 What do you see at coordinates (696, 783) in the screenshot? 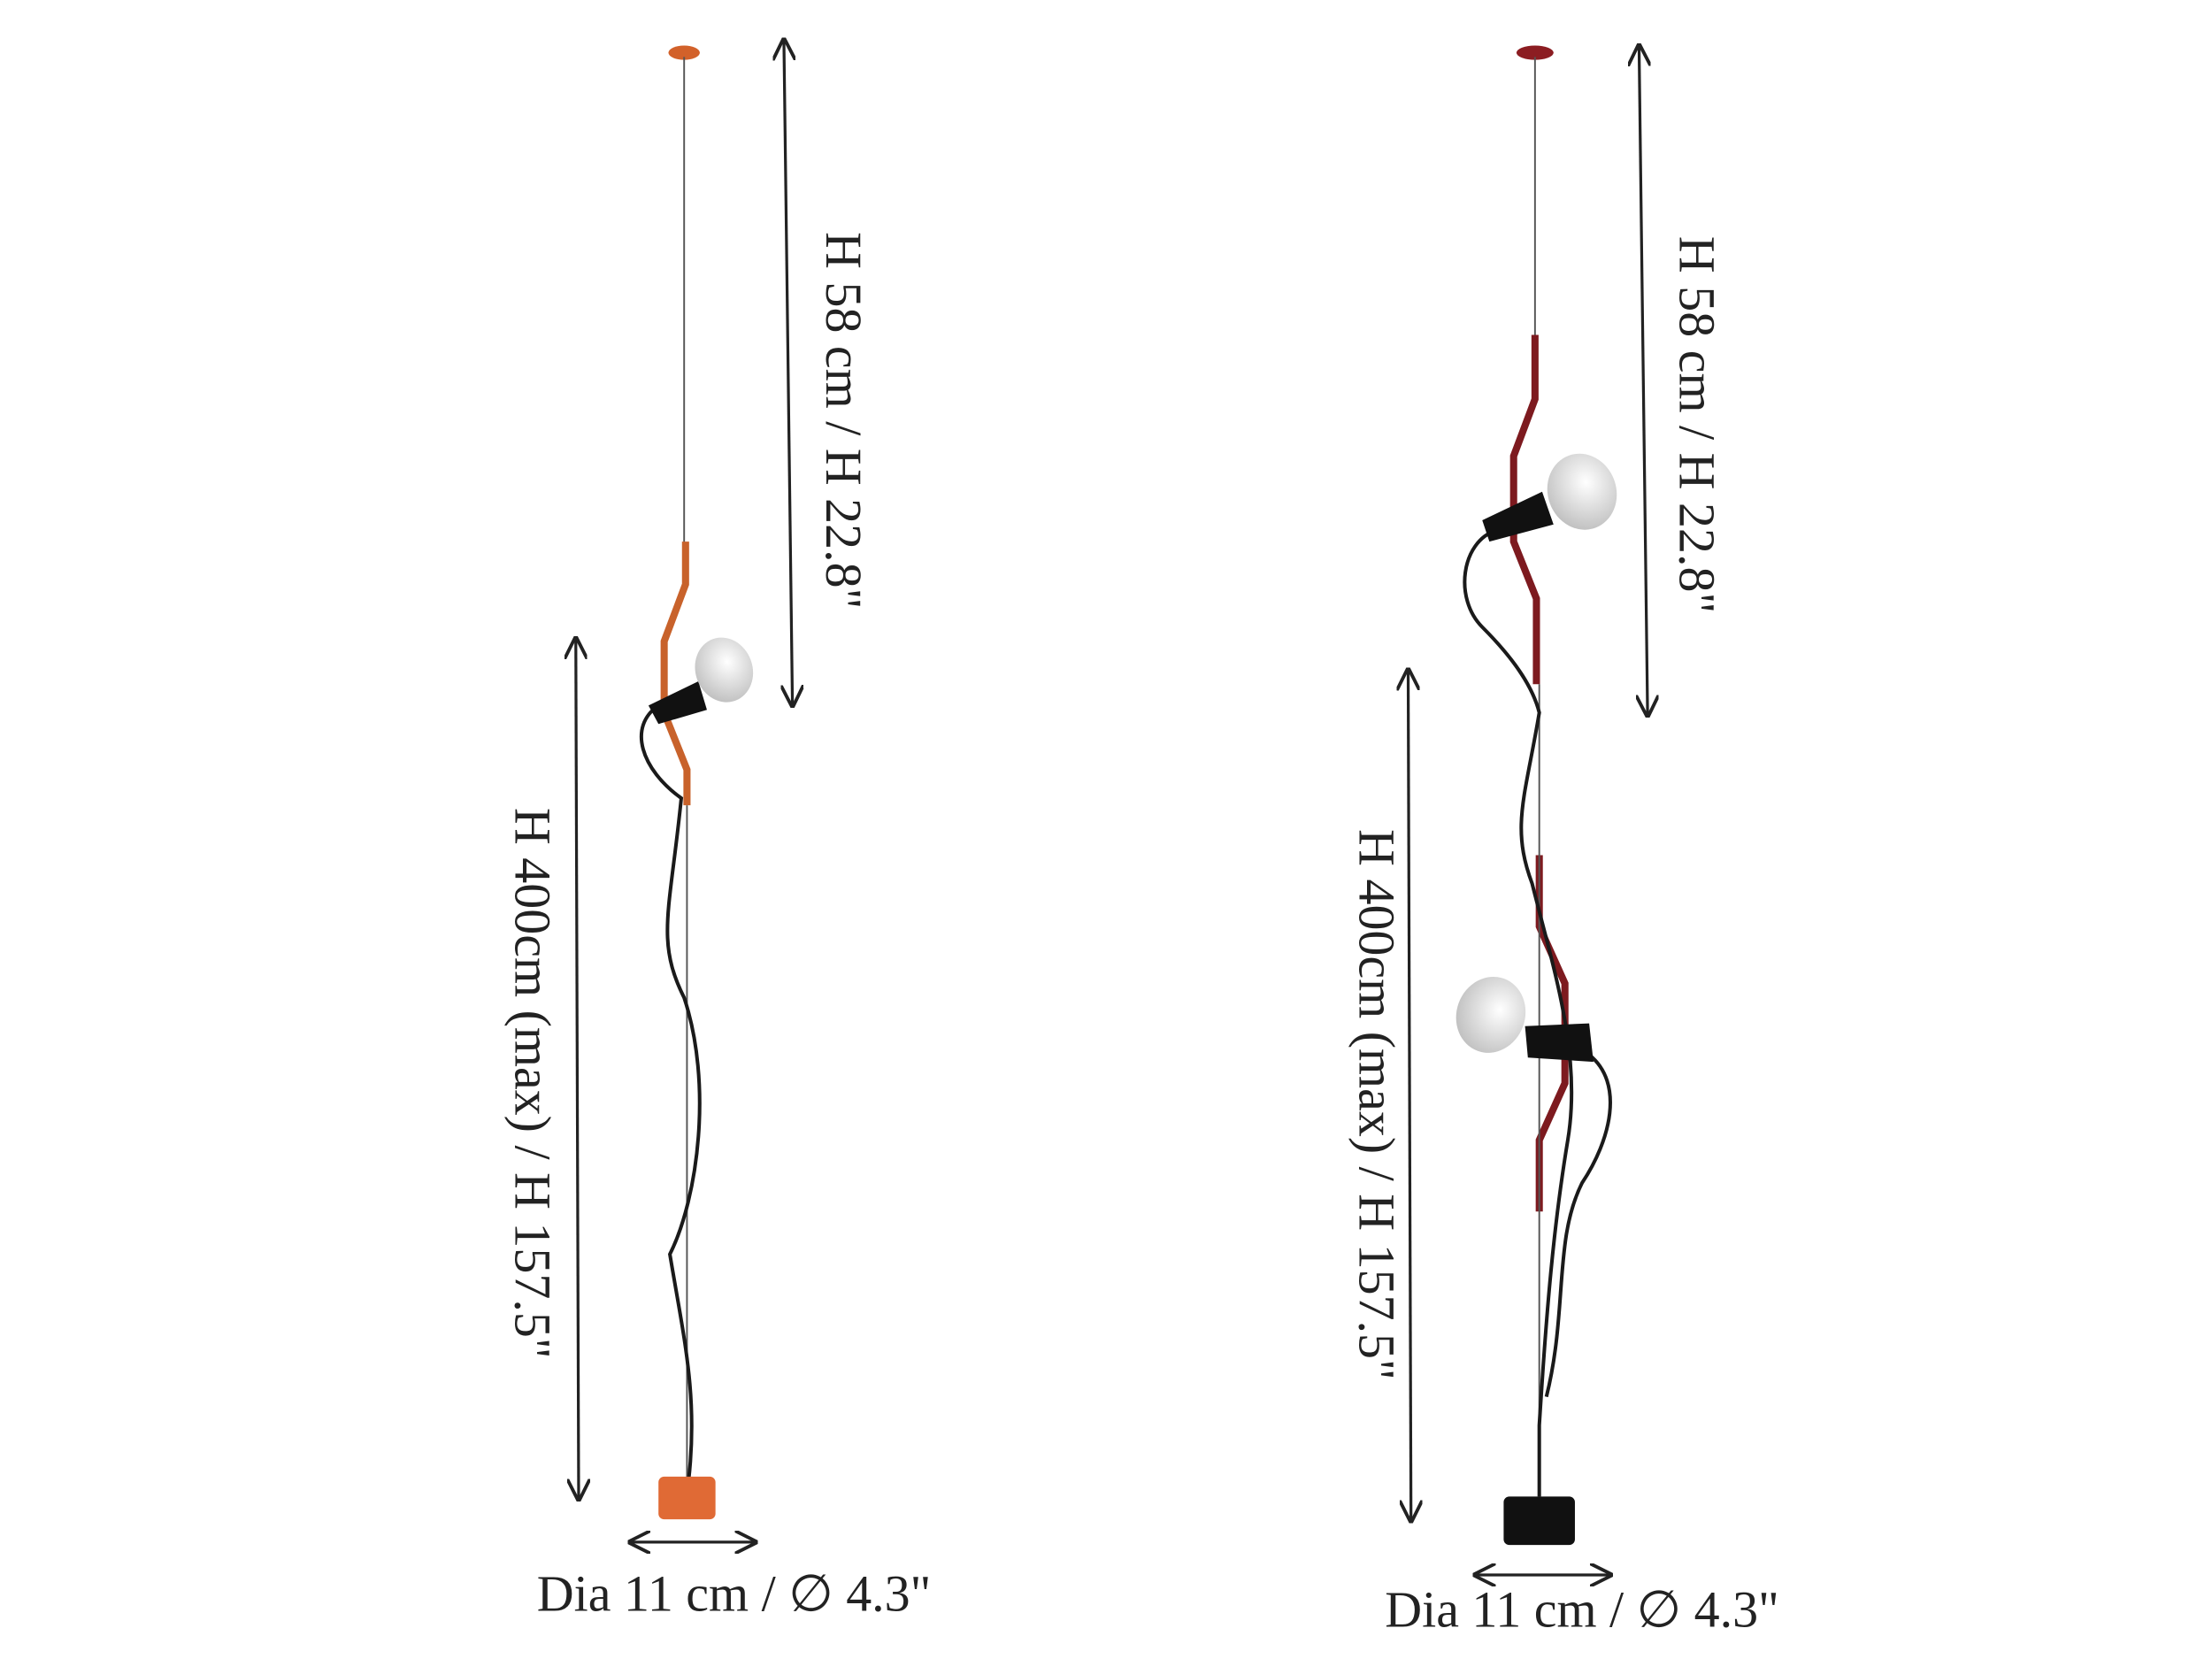
I see `lamp-orange` at bounding box center [696, 783].